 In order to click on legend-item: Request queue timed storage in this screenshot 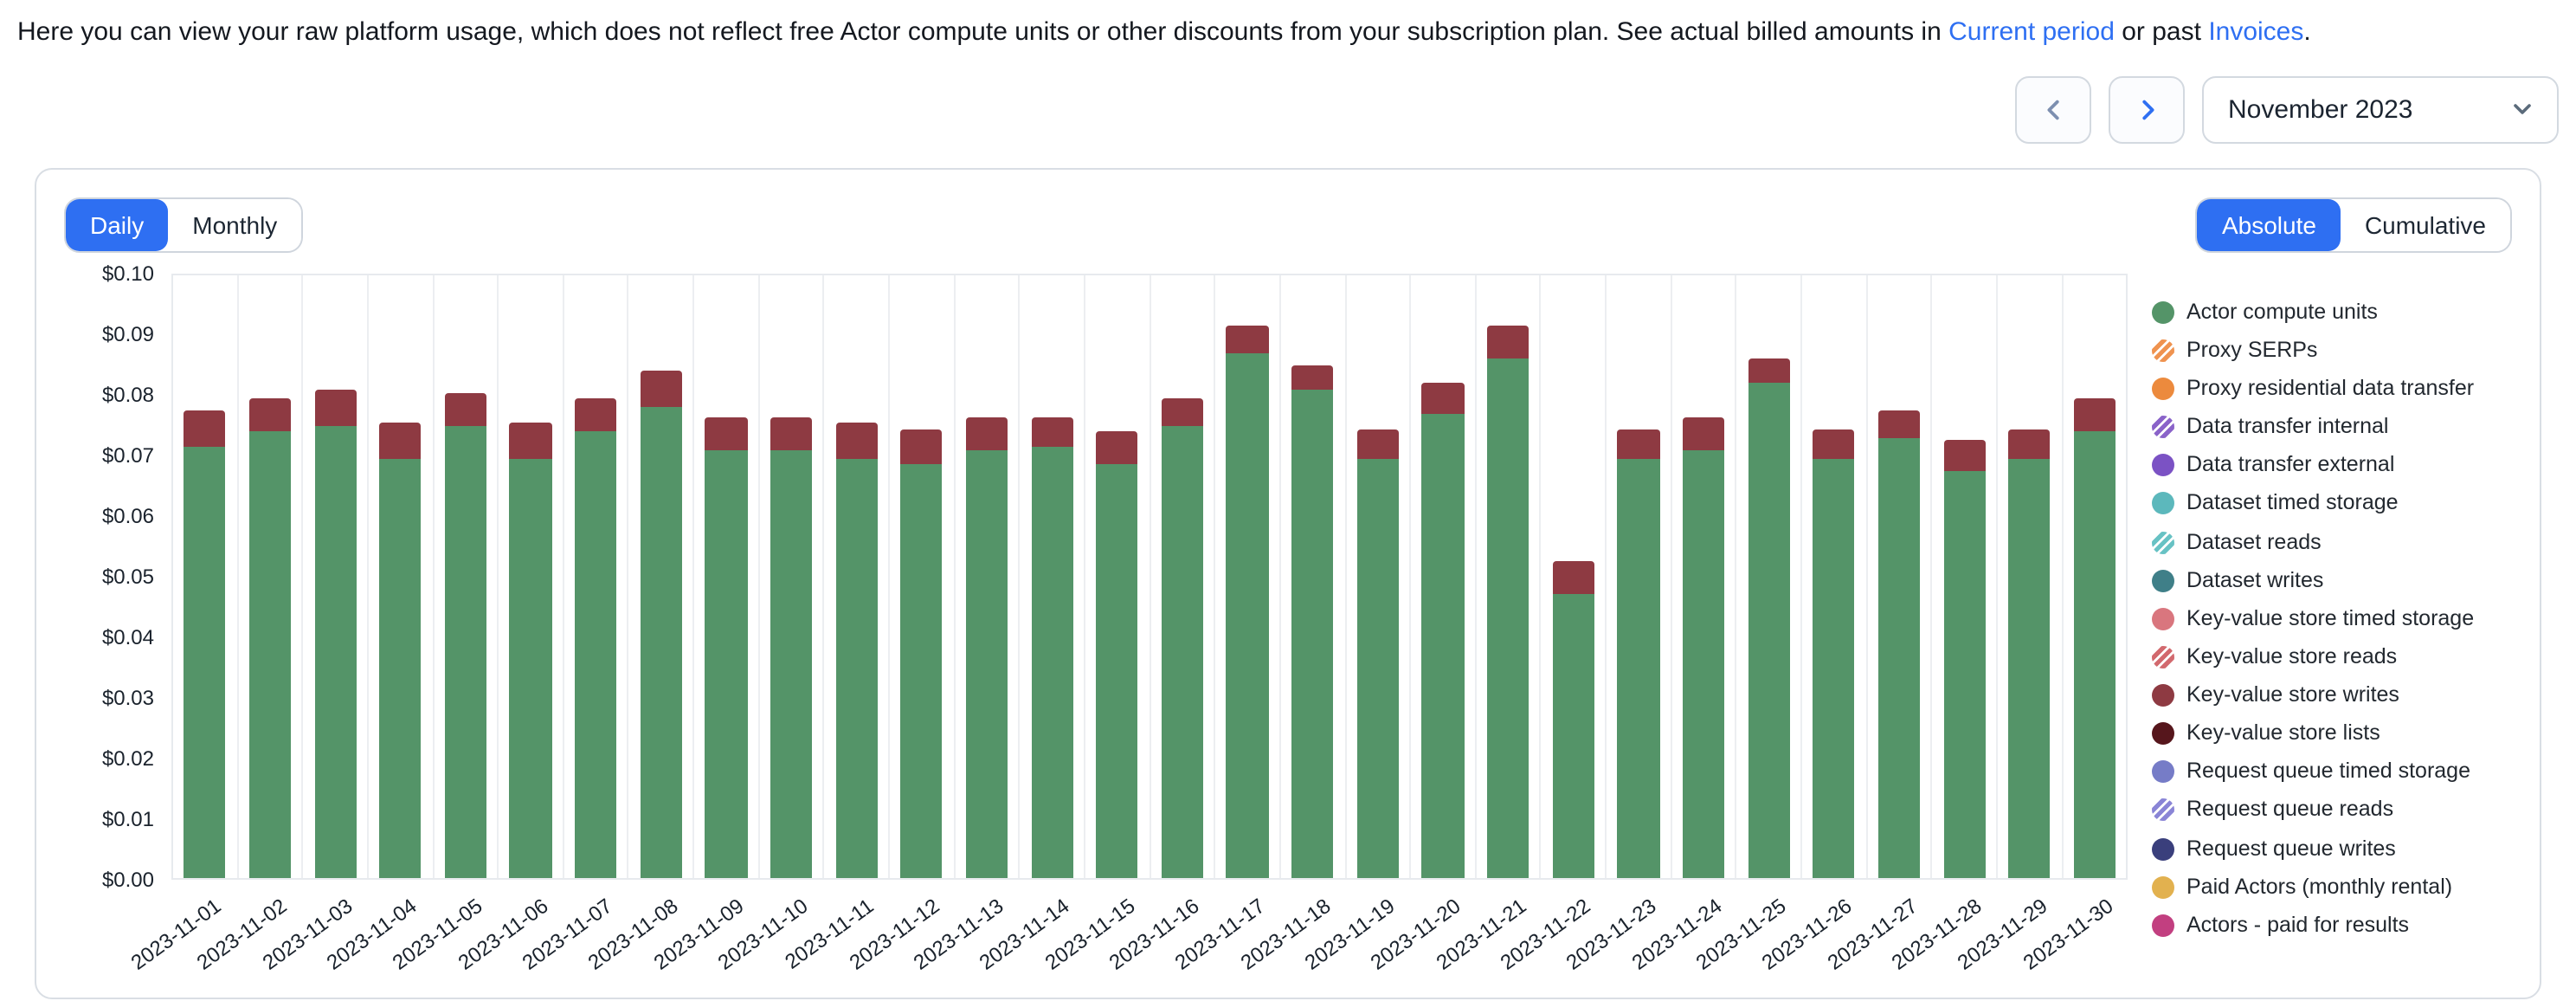, I will do `click(2332, 771)`.